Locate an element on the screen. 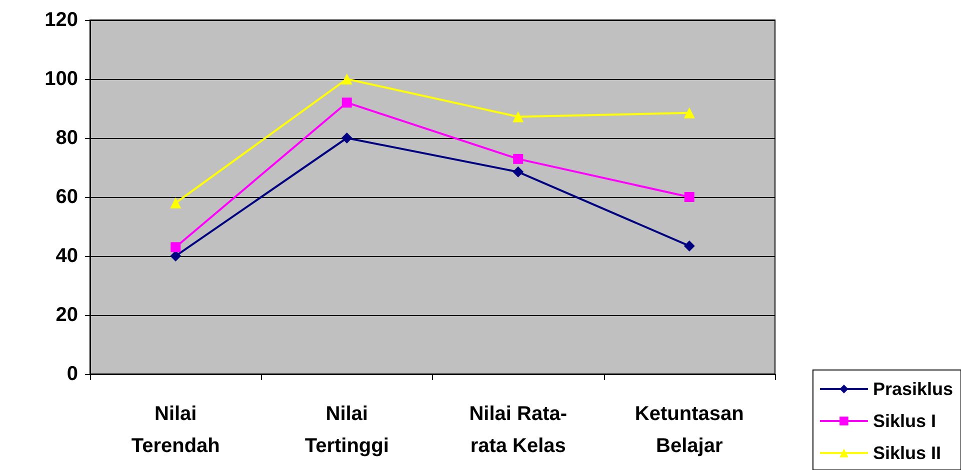  legend-label: Siklus II is located at coordinates (906, 453).